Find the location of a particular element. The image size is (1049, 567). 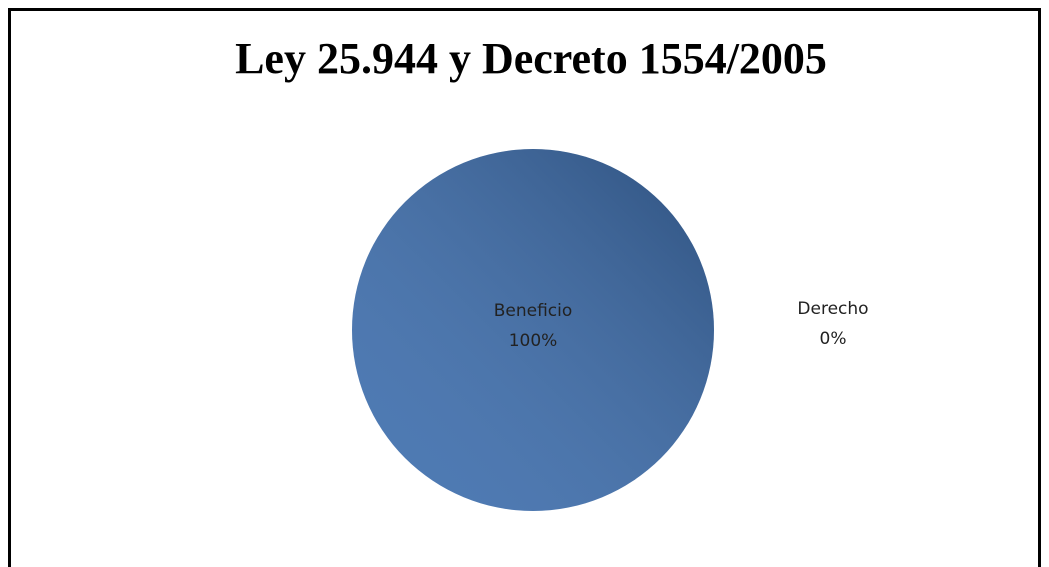

value-label: 0% is located at coordinates (833, 339).